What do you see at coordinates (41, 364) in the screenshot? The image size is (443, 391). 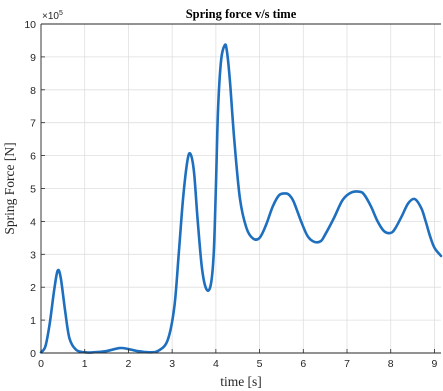 I see `x-tick-label: 0` at bounding box center [41, 364].